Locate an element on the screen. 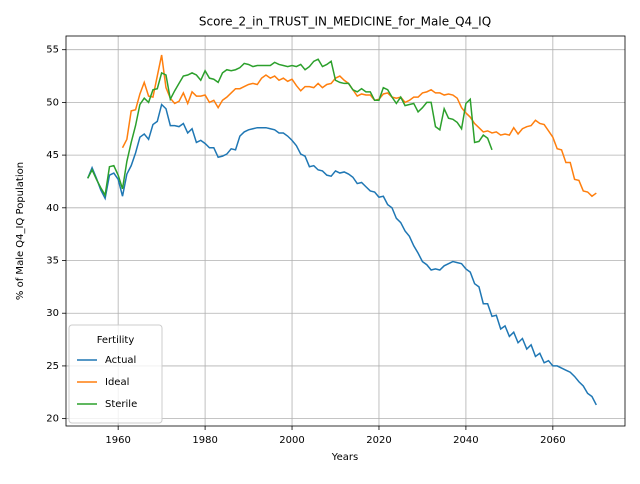 This screenshot has height=484, width=640. legend: Fertility Actual Ideal Sterile is located at coordinates (115, 374).